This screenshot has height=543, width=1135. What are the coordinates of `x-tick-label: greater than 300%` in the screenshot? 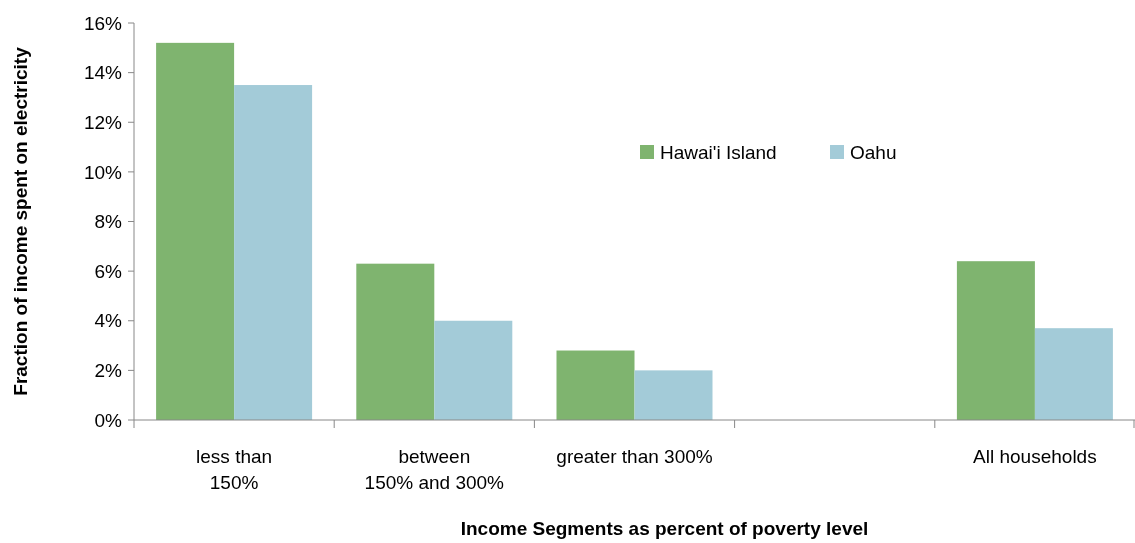 It's located at (634, 456).